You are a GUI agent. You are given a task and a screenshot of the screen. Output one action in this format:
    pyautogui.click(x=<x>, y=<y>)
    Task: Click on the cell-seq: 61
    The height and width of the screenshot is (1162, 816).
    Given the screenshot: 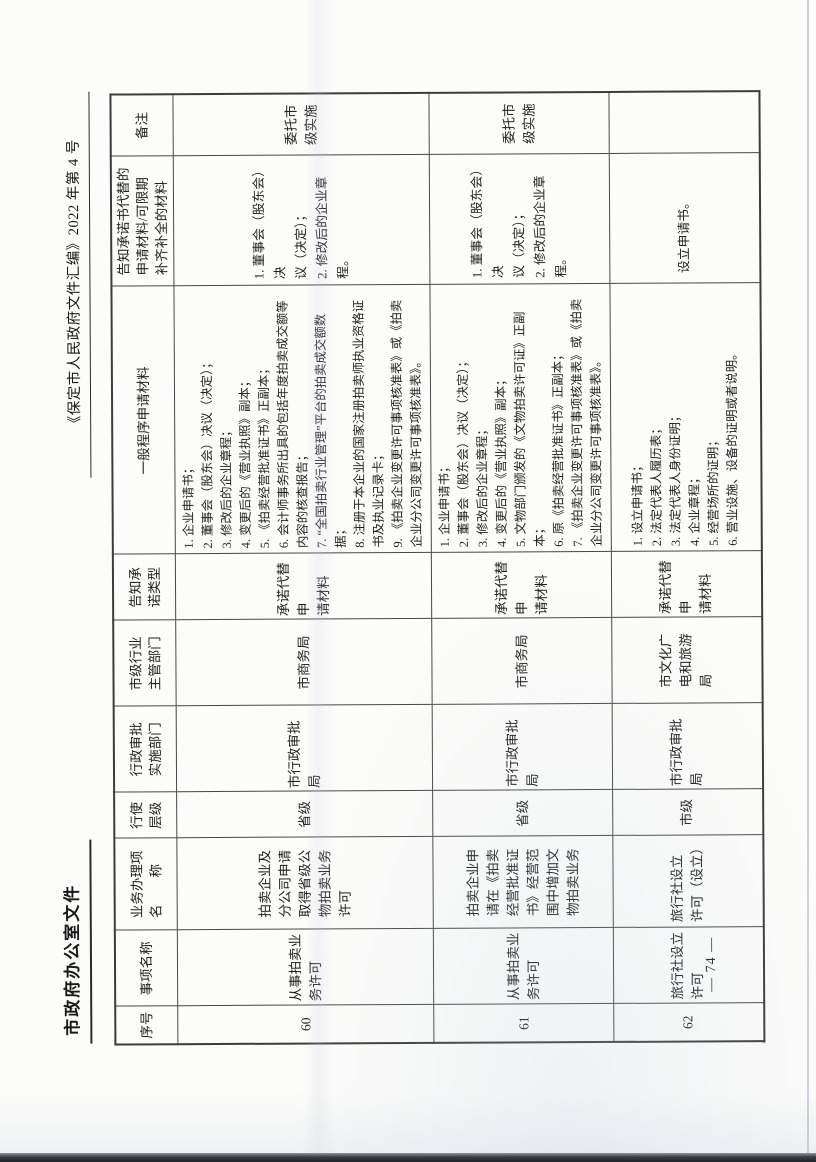 What is the action you would take?
    pyautogui.click(x=523, y=1023)
    